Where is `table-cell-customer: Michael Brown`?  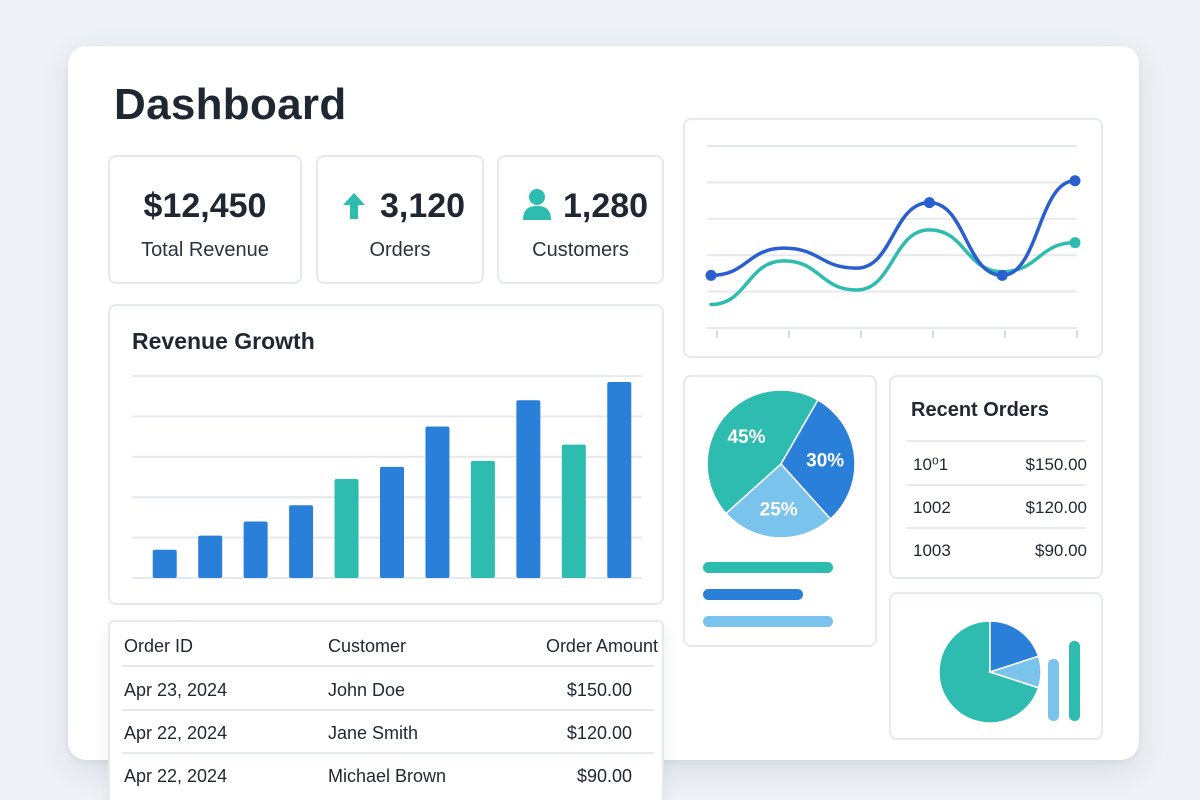
table-cell-customer: Michael Brown is located at coordinates (387, 776).